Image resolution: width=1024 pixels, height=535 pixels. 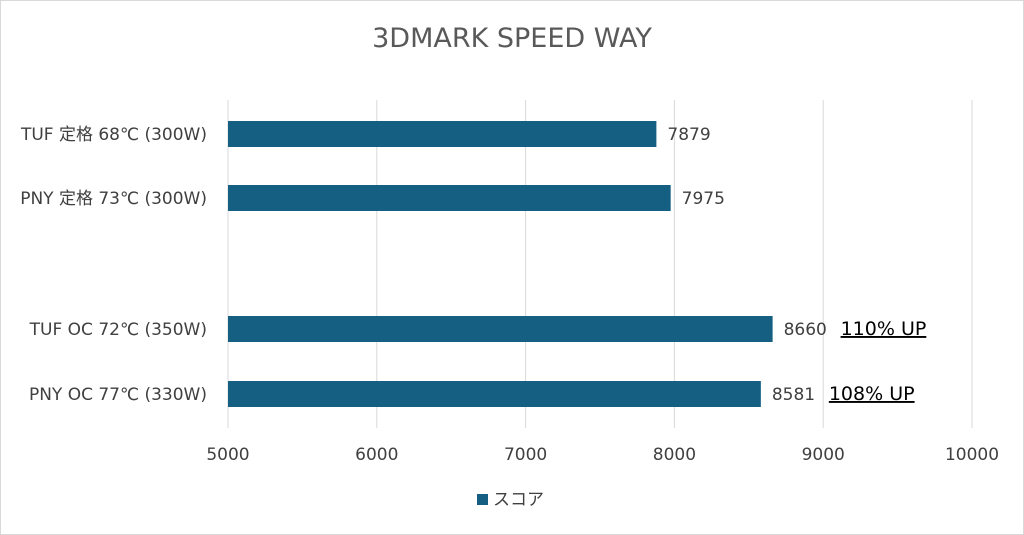 What do you see at coordinates (118, 395) in the screenshot?
I see `category-label: PNY OC 77℃ (330W)` at bounding box center [118, 395].